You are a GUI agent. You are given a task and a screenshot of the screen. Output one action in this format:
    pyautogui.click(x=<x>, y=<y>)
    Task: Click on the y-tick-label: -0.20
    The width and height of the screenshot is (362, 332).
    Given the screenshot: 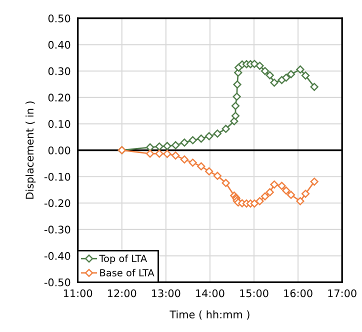 What is the action you would take?
    pyautogui.click(x=57, y=203)
    